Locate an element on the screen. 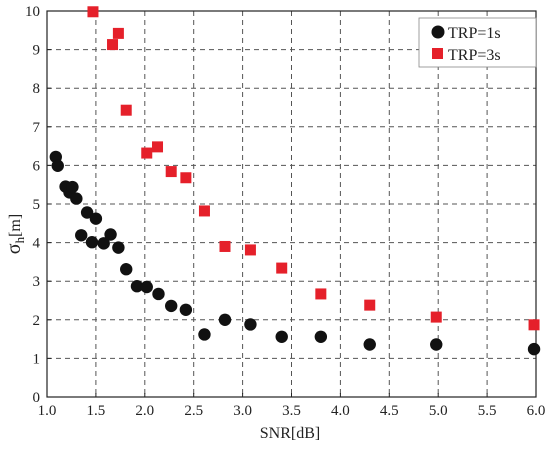  legend-label-trp-1s: TRP=1s is located at coordinates (474, 33).